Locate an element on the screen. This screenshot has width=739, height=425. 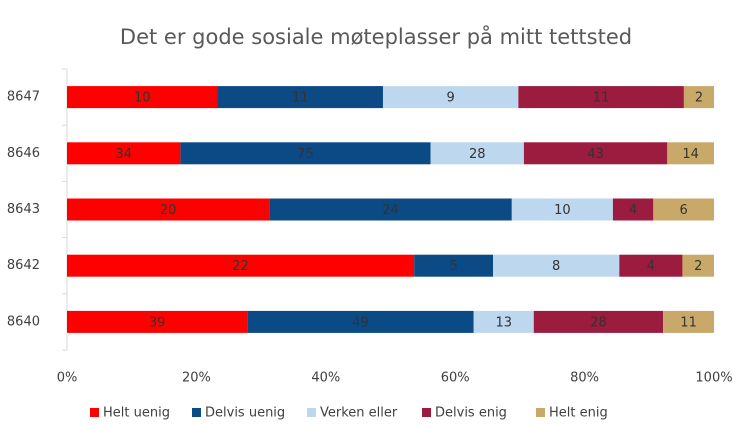
y-tick-label: 8640 is located at coordinates (23, 321).